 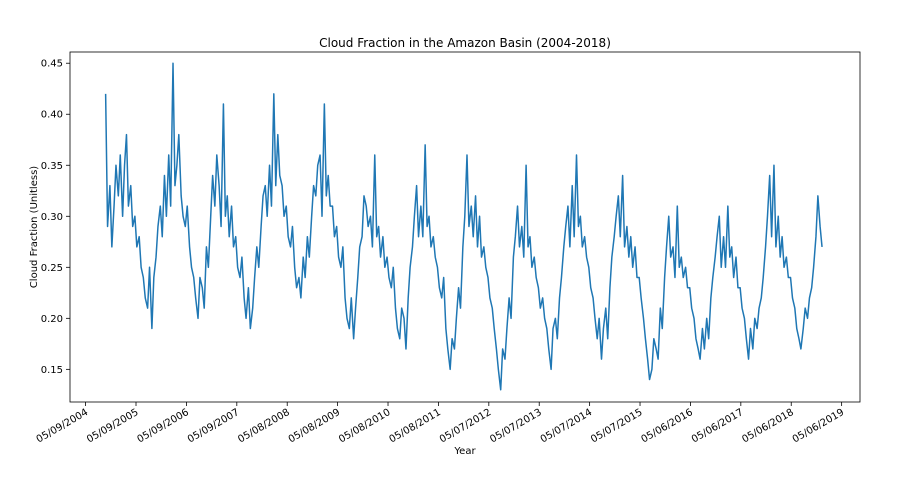 What do you see at coordinates (52, 64) in the screenshot?
I see `y-tick-label: 0.45` at bounding box center [52, 64].